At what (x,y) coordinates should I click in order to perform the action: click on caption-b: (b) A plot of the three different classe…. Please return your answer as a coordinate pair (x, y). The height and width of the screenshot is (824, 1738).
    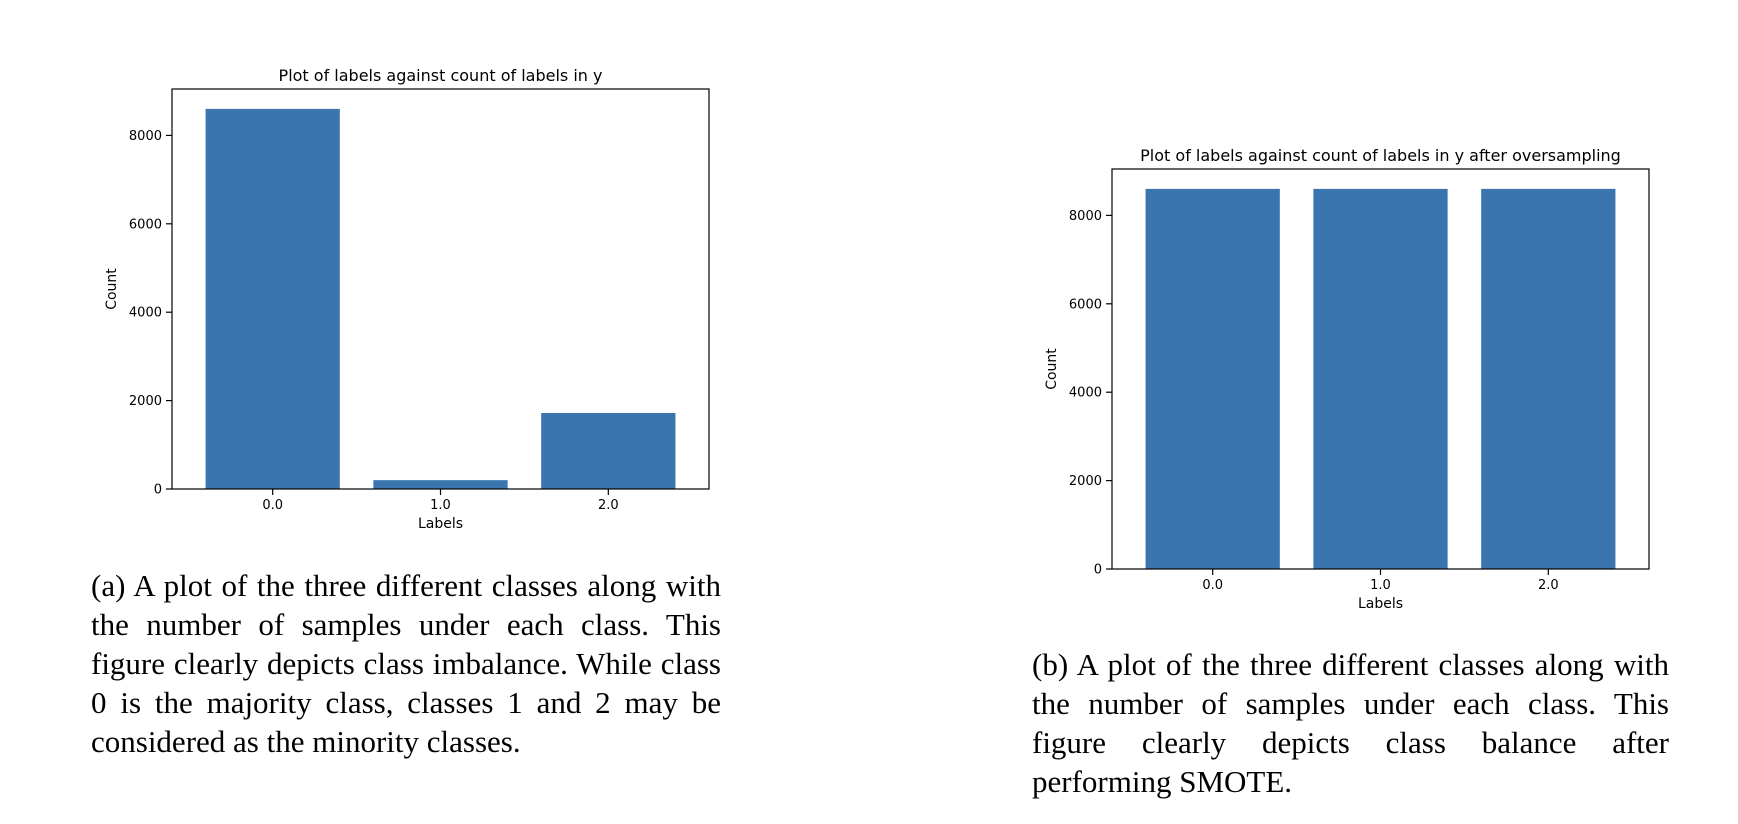
    Looking at the image, I should click on (1350, 723).